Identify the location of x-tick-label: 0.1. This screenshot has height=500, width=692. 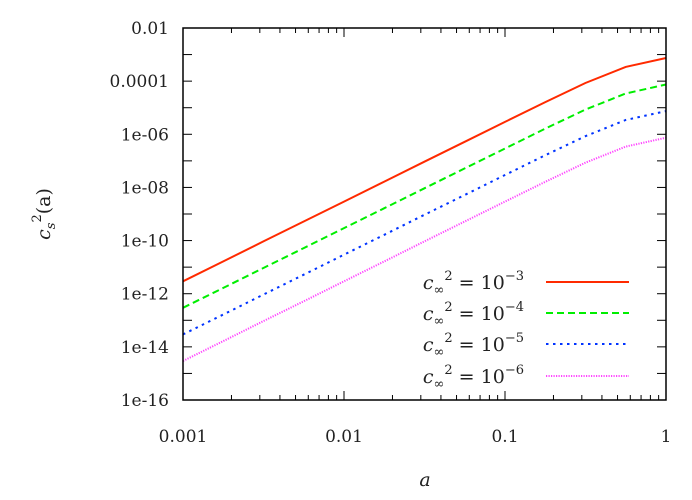
(504, 437).